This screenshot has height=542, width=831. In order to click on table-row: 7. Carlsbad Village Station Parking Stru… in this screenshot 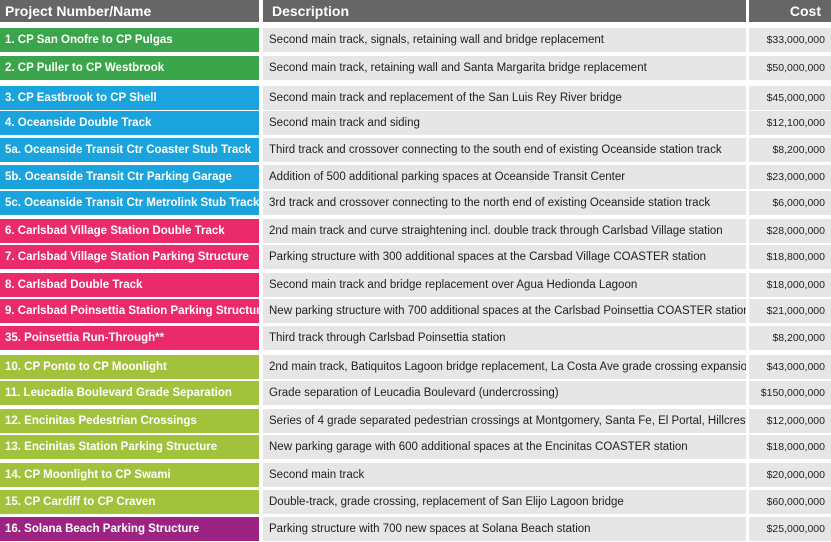, I will do `click(415, 257)`.